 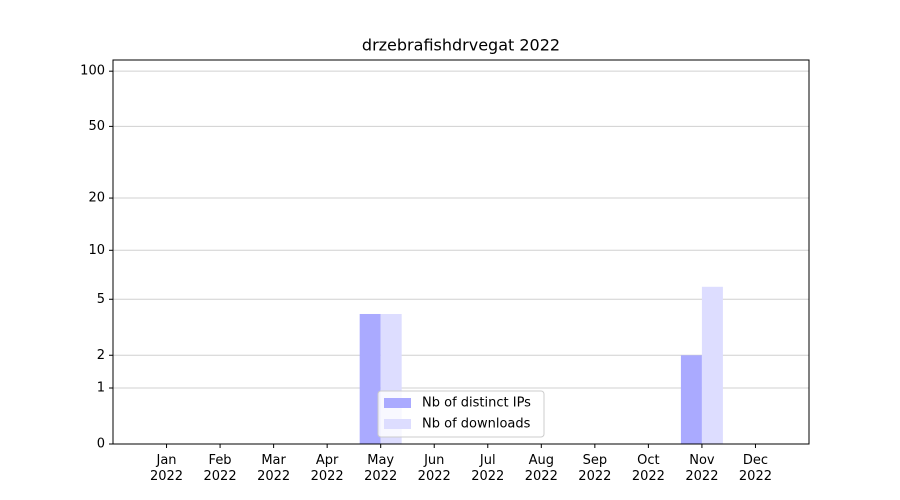 What do you see at coordinates (476, 424) in the screenshot?
I see `legend-label: Nb of downloads` at bounding box center [476, 424].